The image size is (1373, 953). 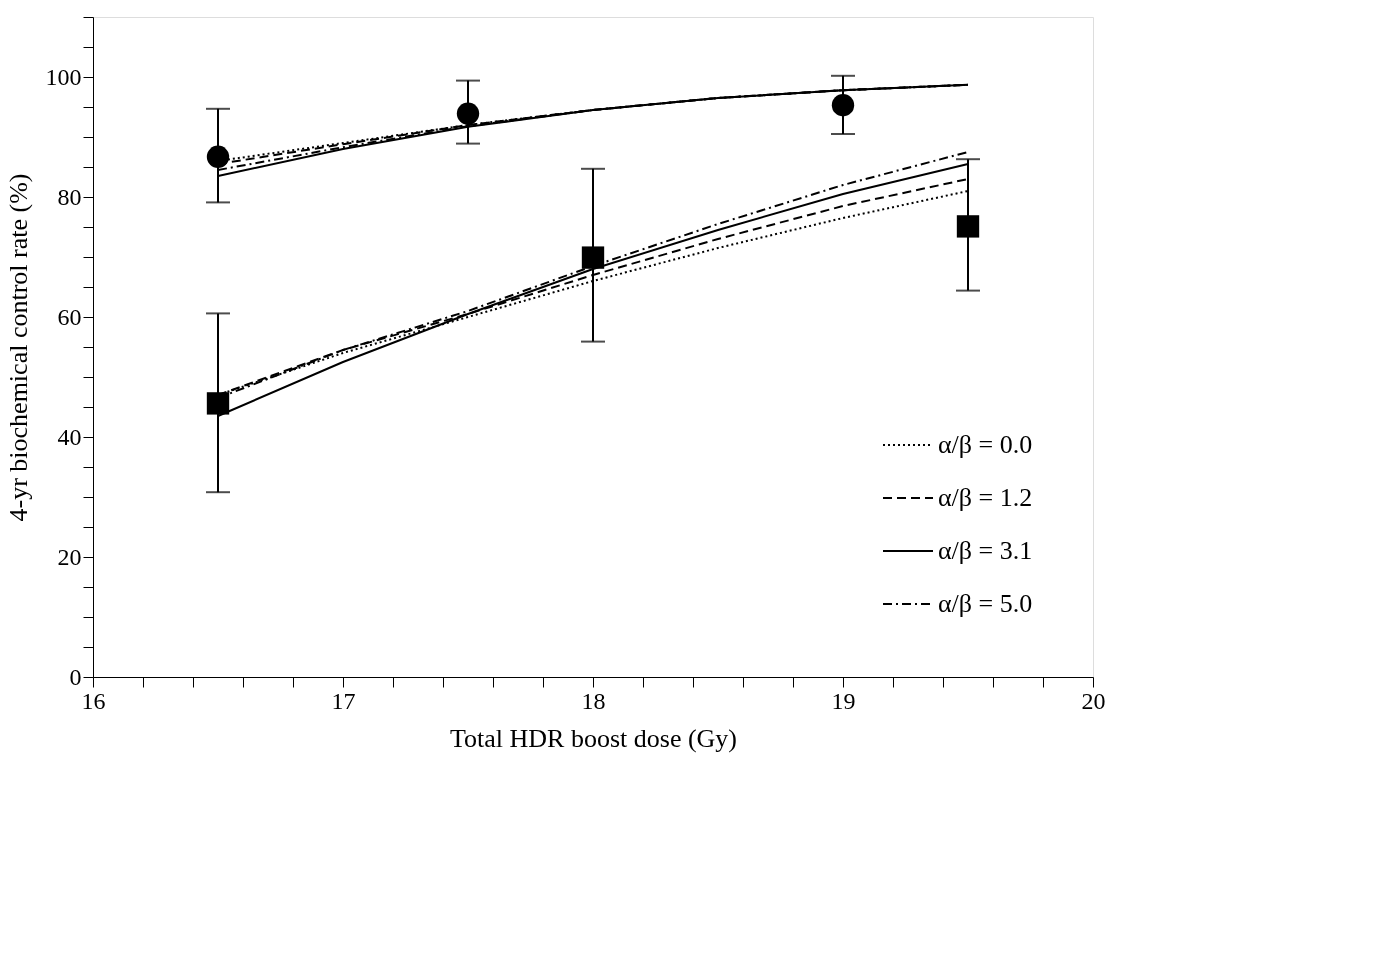 What do you see at coordinates (985, 603) in the screenshot?
I see `legend-label: α/β = 5.0` at bounding box center [985, 603].